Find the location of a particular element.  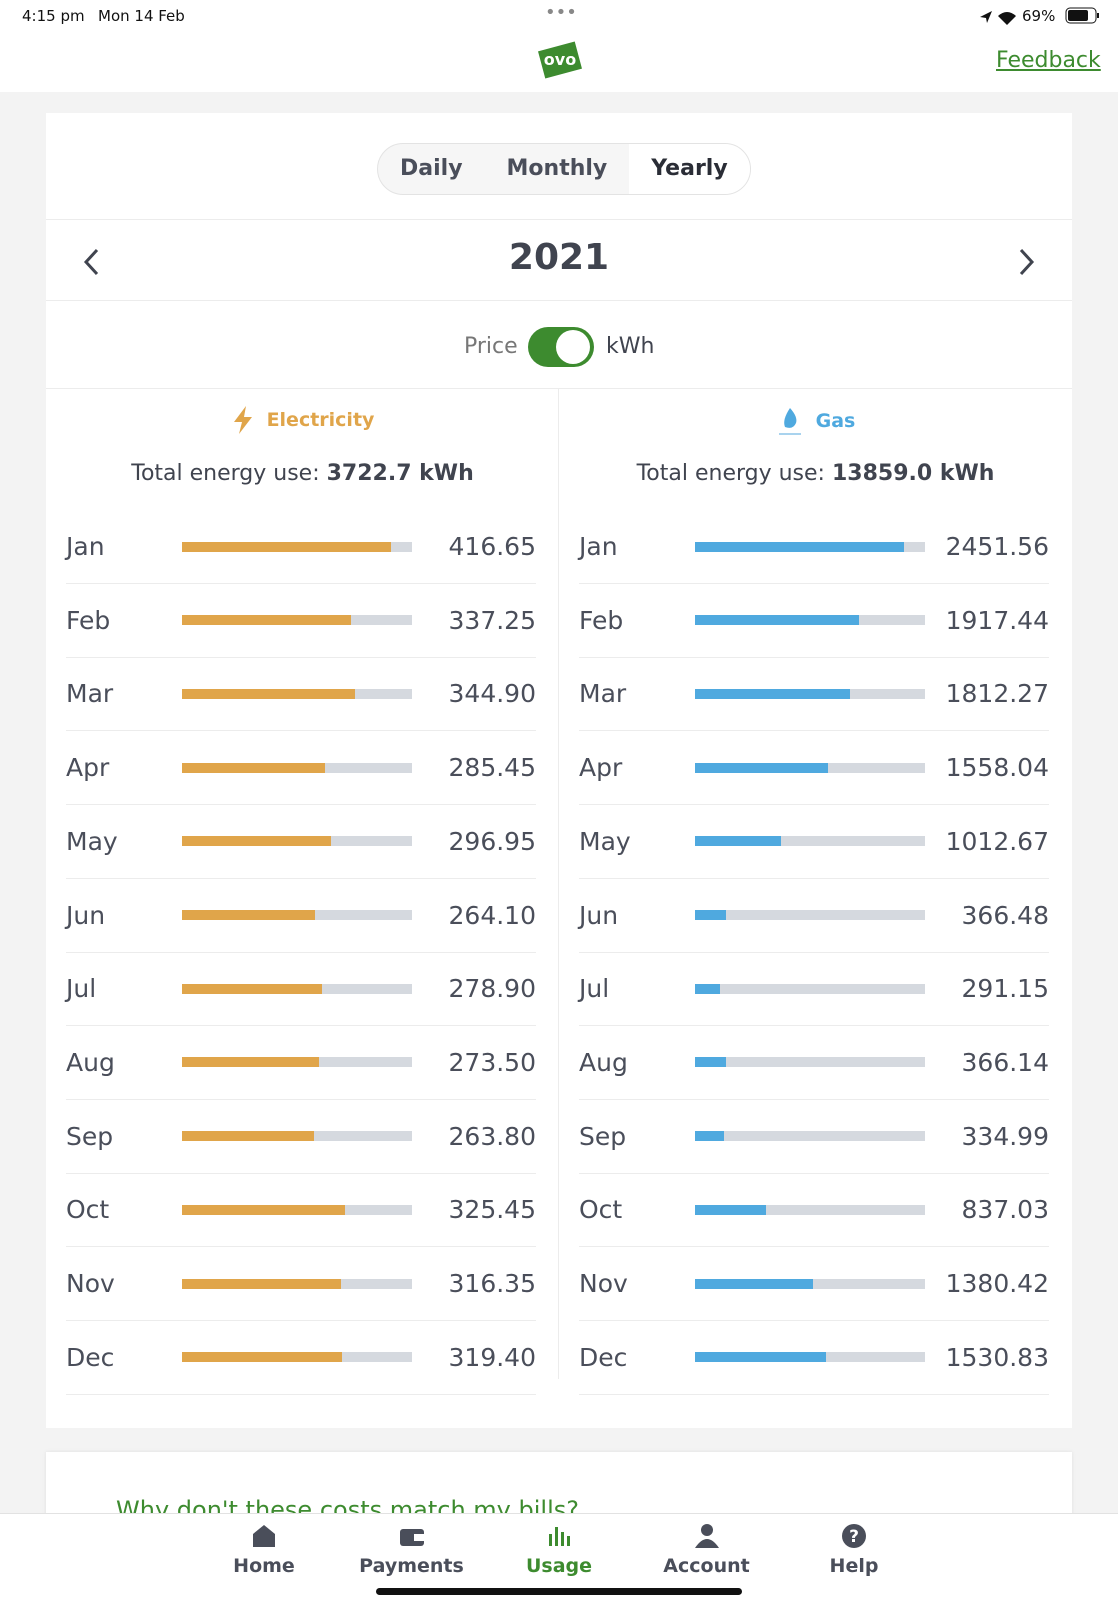

month-row: Nov 1380.42 is located at coordinates (814, 1284).